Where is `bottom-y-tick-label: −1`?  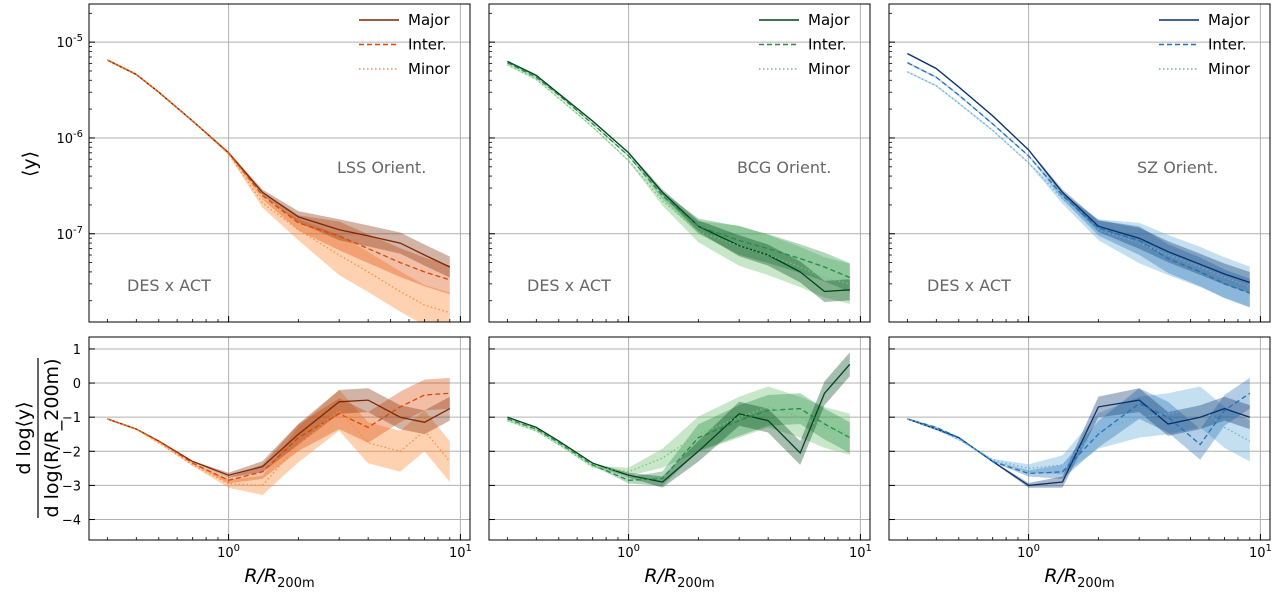 bottom-y-tick-label: −1 is located at coordinates (71, 418).